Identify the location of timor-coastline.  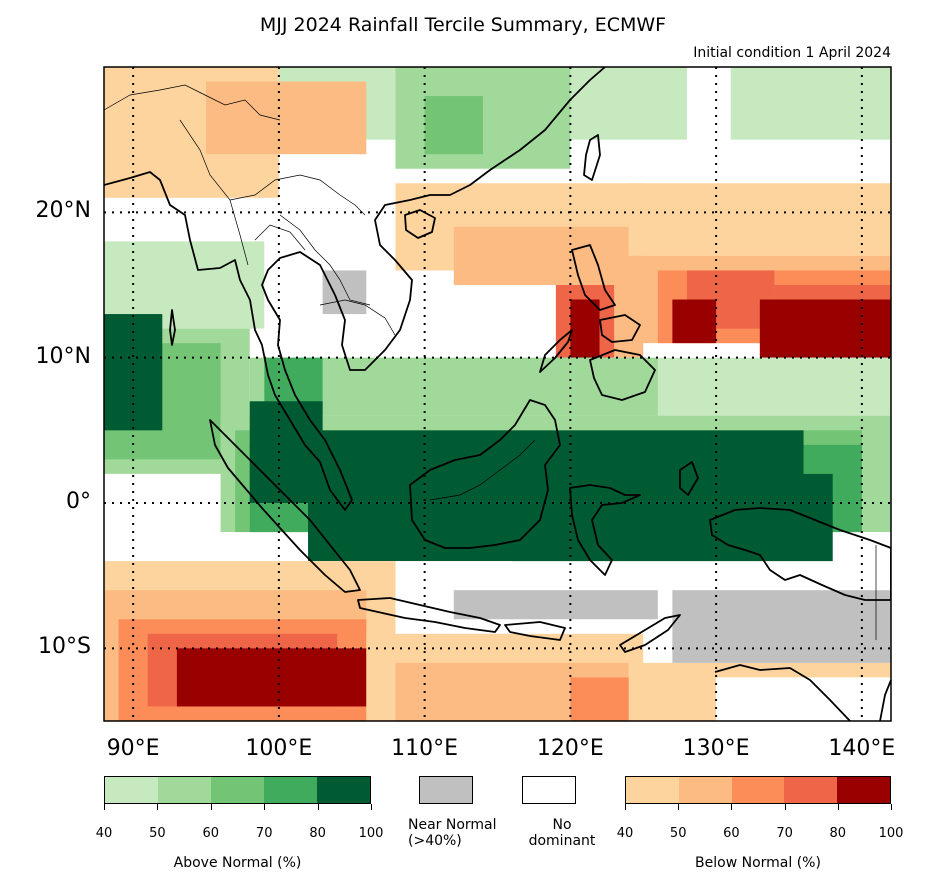
(650, 633).